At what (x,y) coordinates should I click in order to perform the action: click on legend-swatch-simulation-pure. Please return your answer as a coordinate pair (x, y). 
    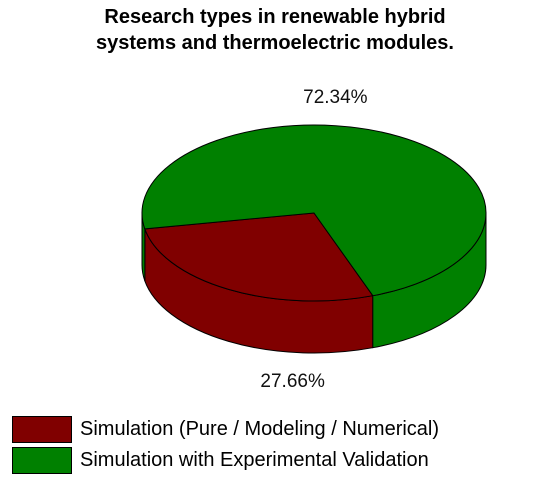
    Looking at the image, I should click on (42, 429).